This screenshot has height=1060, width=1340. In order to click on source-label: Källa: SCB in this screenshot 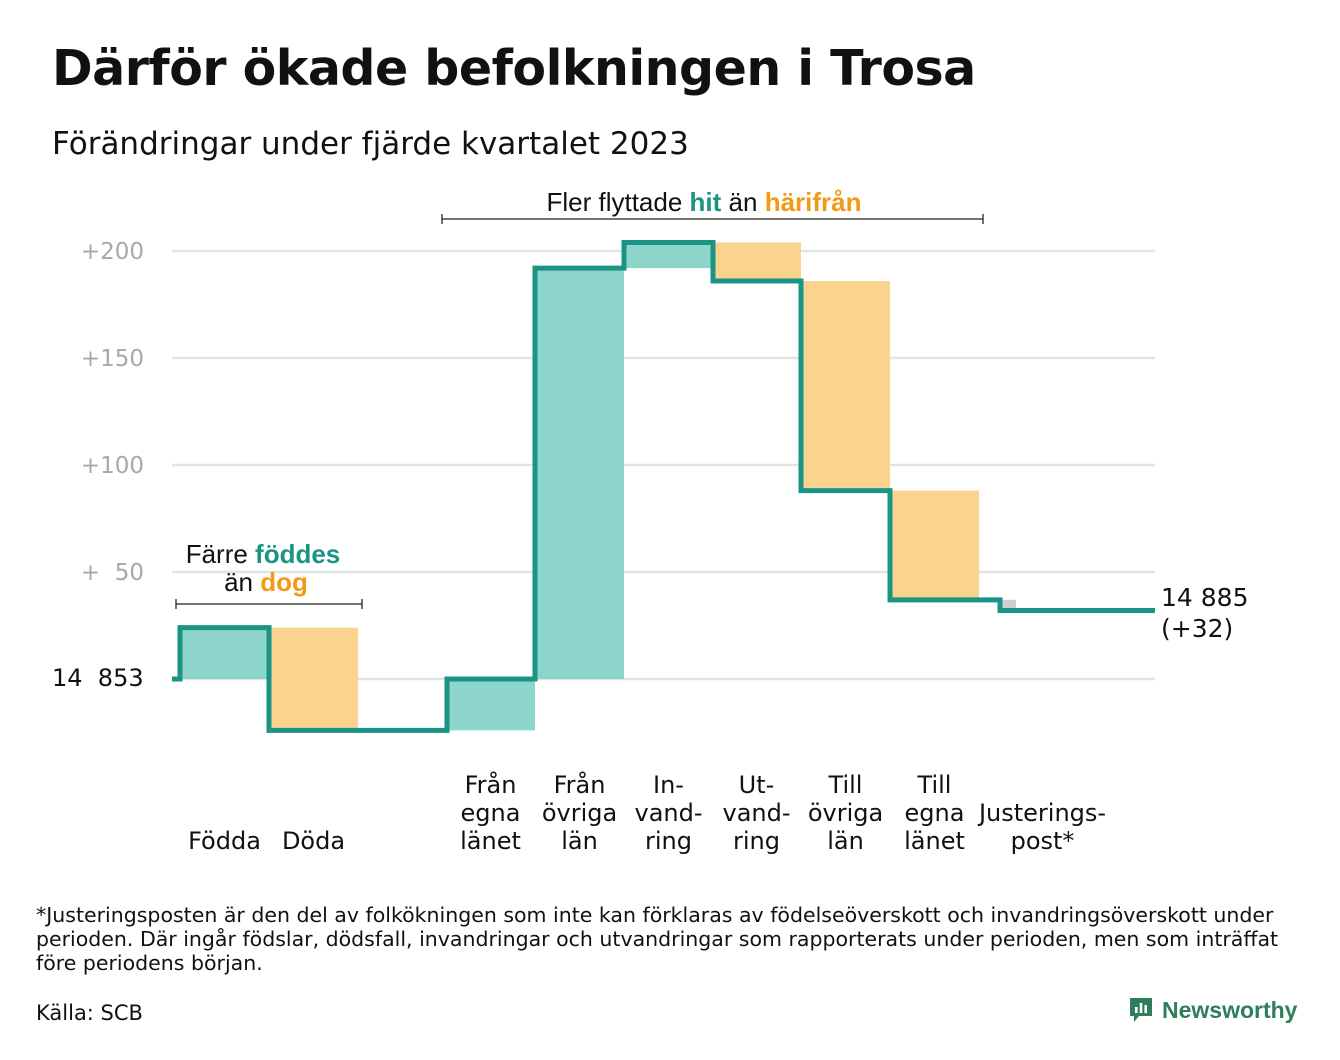, I will do `click(89, 1013)`.